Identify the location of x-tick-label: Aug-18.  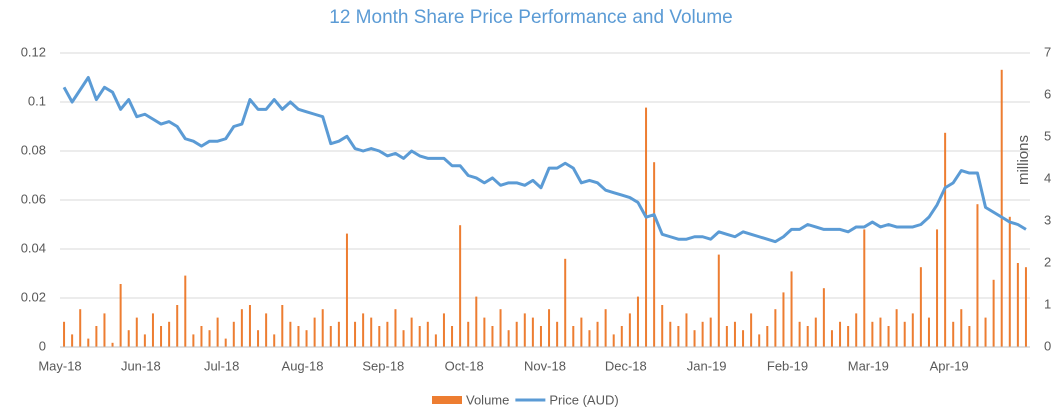
(303, 365).